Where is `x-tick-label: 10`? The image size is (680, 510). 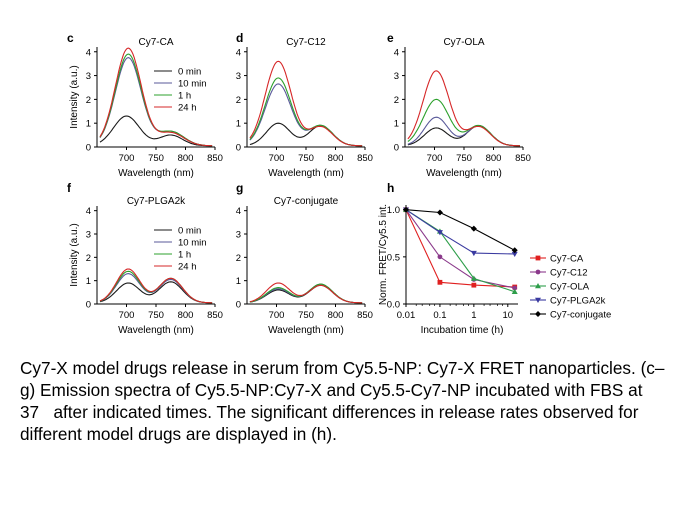
x-tick-label: 10 is located at coordinates (507, 315).